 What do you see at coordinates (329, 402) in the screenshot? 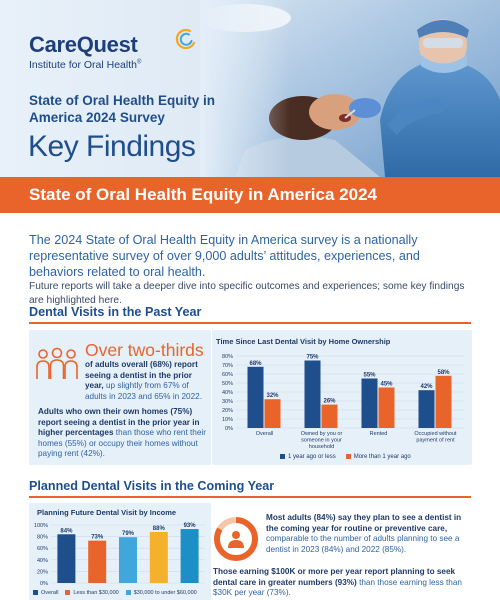
I see `bar-value-label: 26%` at bounding box center [329, 402].